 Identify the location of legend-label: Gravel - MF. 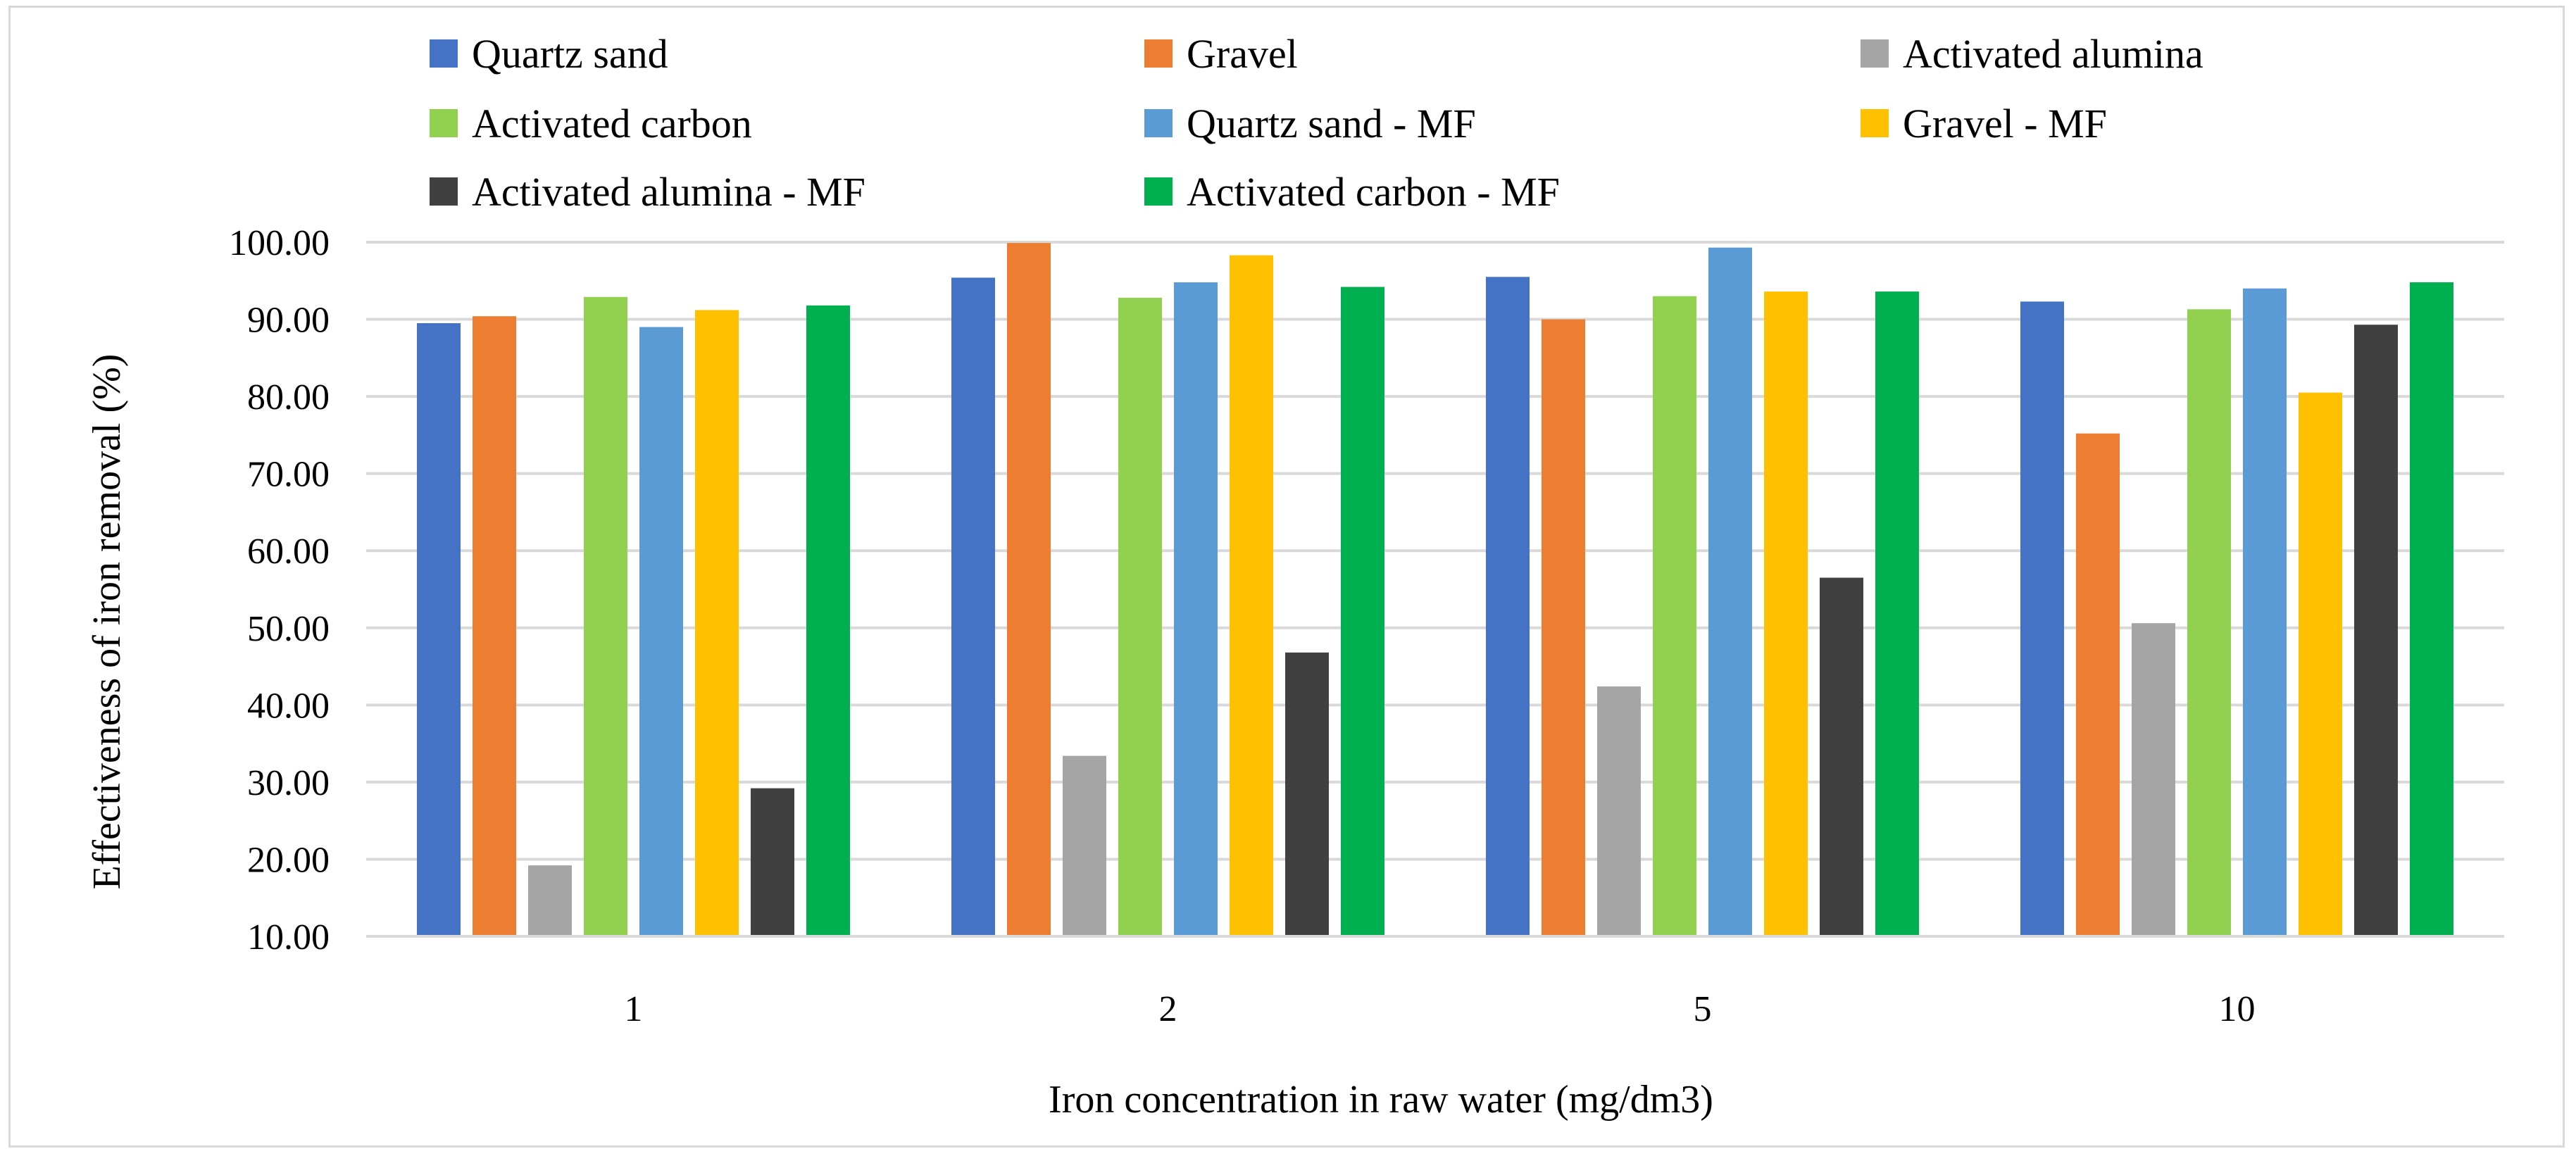
(2005, 123).